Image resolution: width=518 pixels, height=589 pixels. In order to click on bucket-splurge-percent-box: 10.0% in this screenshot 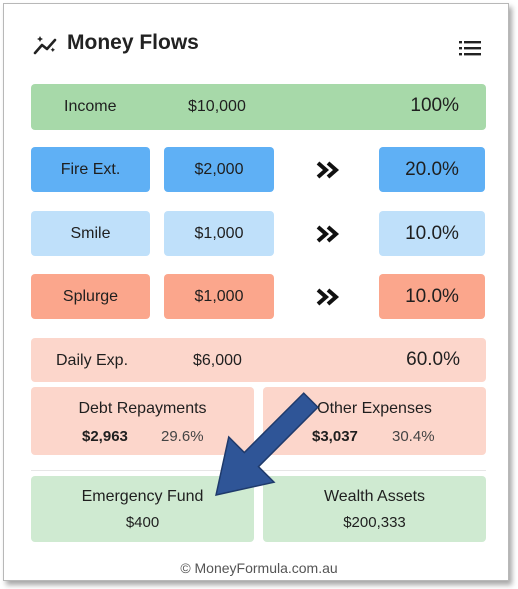, I will do `click(432, 296)`.